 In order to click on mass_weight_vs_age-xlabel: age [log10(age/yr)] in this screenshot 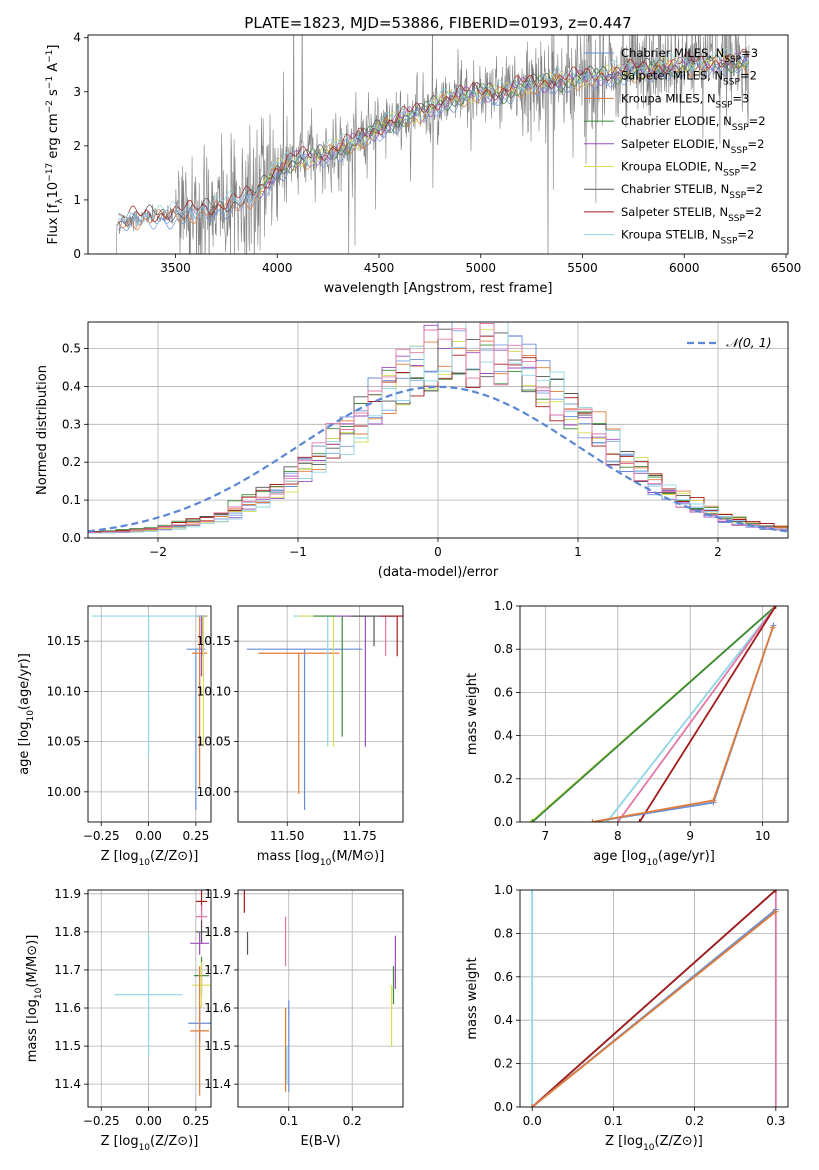, I will do `click(654, 858)`.